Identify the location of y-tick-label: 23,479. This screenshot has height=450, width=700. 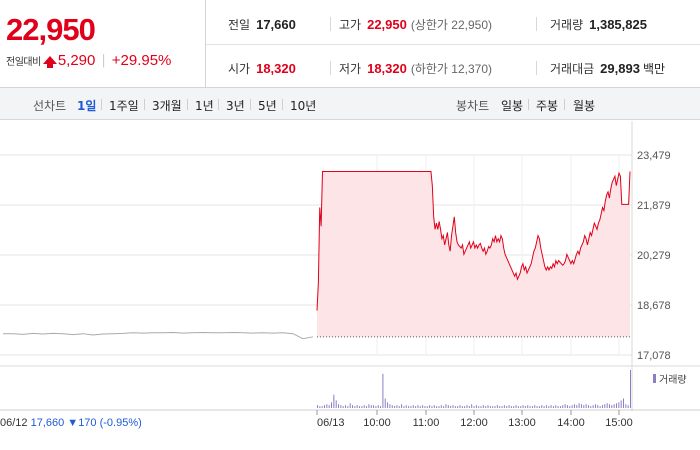
(654, 156).